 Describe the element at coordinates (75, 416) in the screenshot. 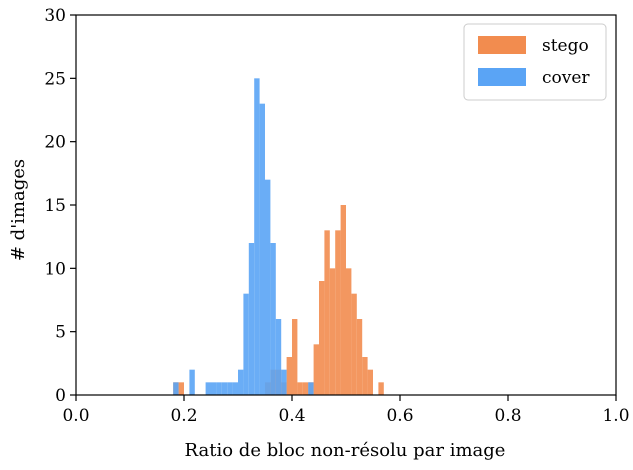

I see `x-tick-label: 0.0` at that location.